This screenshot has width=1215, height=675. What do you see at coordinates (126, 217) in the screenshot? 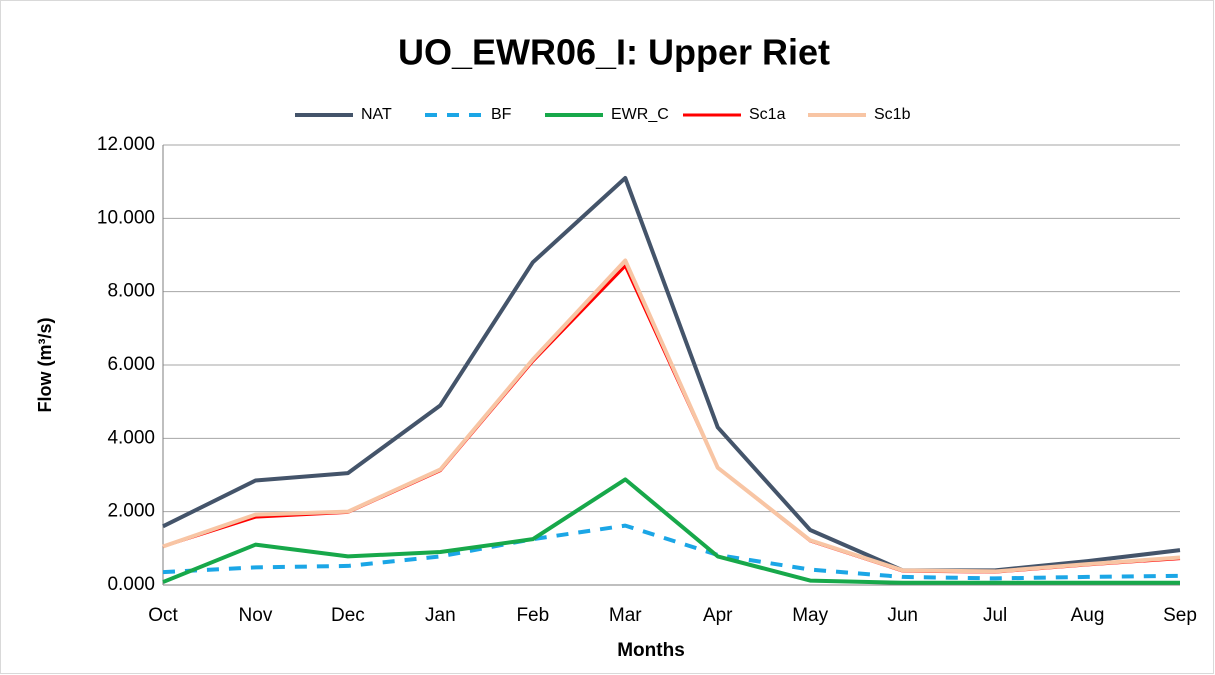
I see `y-tick-label: 10.000` at bounding box center [126, 217].